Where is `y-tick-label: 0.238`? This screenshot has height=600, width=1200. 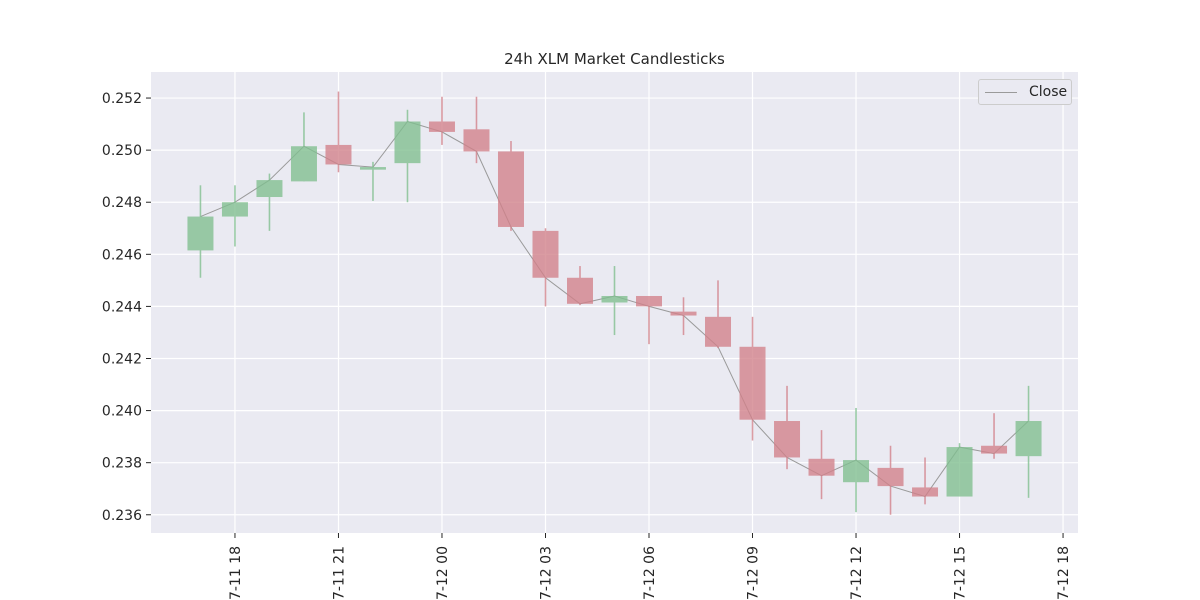
y-tick-label: 0.238 is located at coordinates (122, 464).